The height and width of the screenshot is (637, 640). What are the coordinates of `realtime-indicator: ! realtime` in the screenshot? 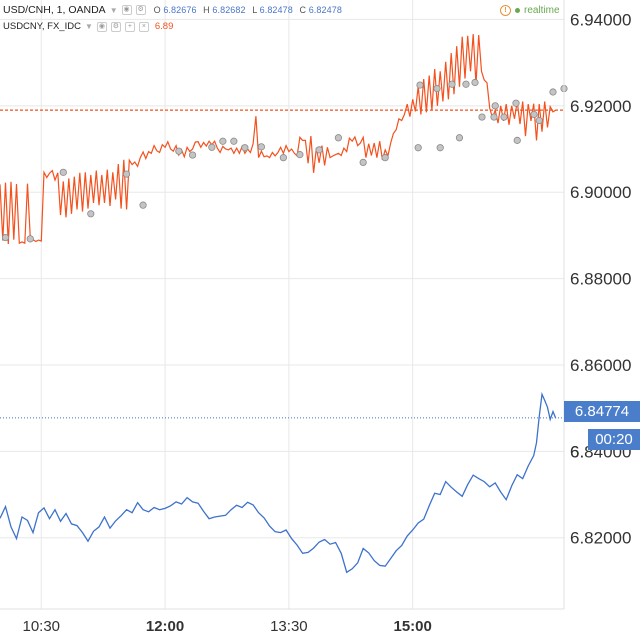 It's located at (530, 10).